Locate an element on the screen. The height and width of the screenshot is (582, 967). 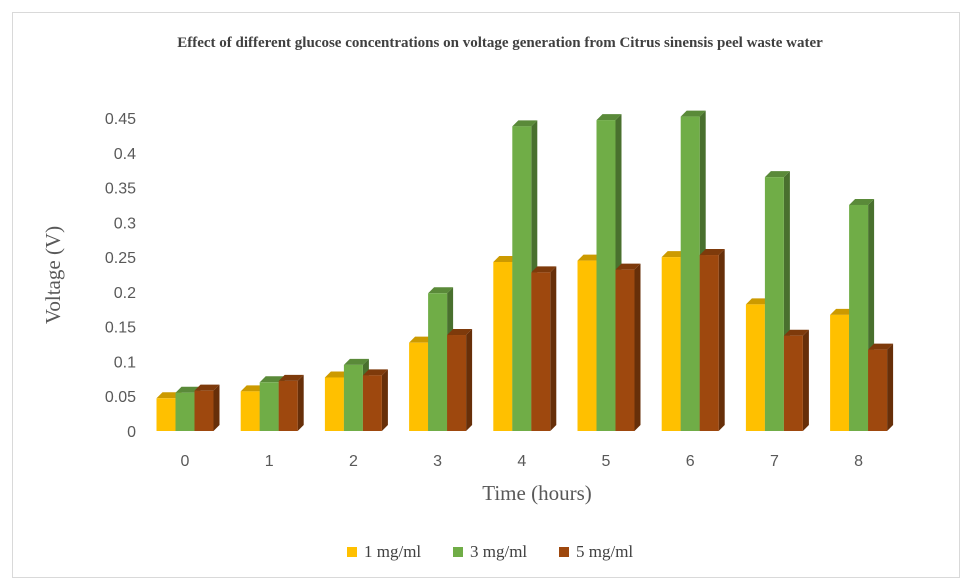
x-tick-label: 3 is located at coordinates (437, 461).